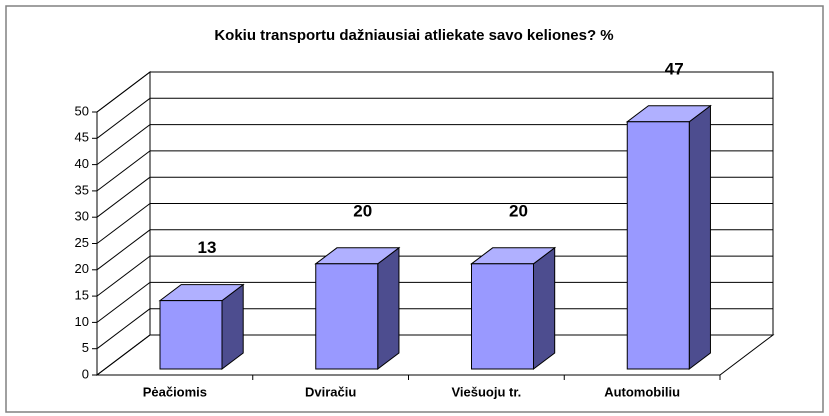  I want to click on x-tick-label: Automobiliu, so click(642, 391).